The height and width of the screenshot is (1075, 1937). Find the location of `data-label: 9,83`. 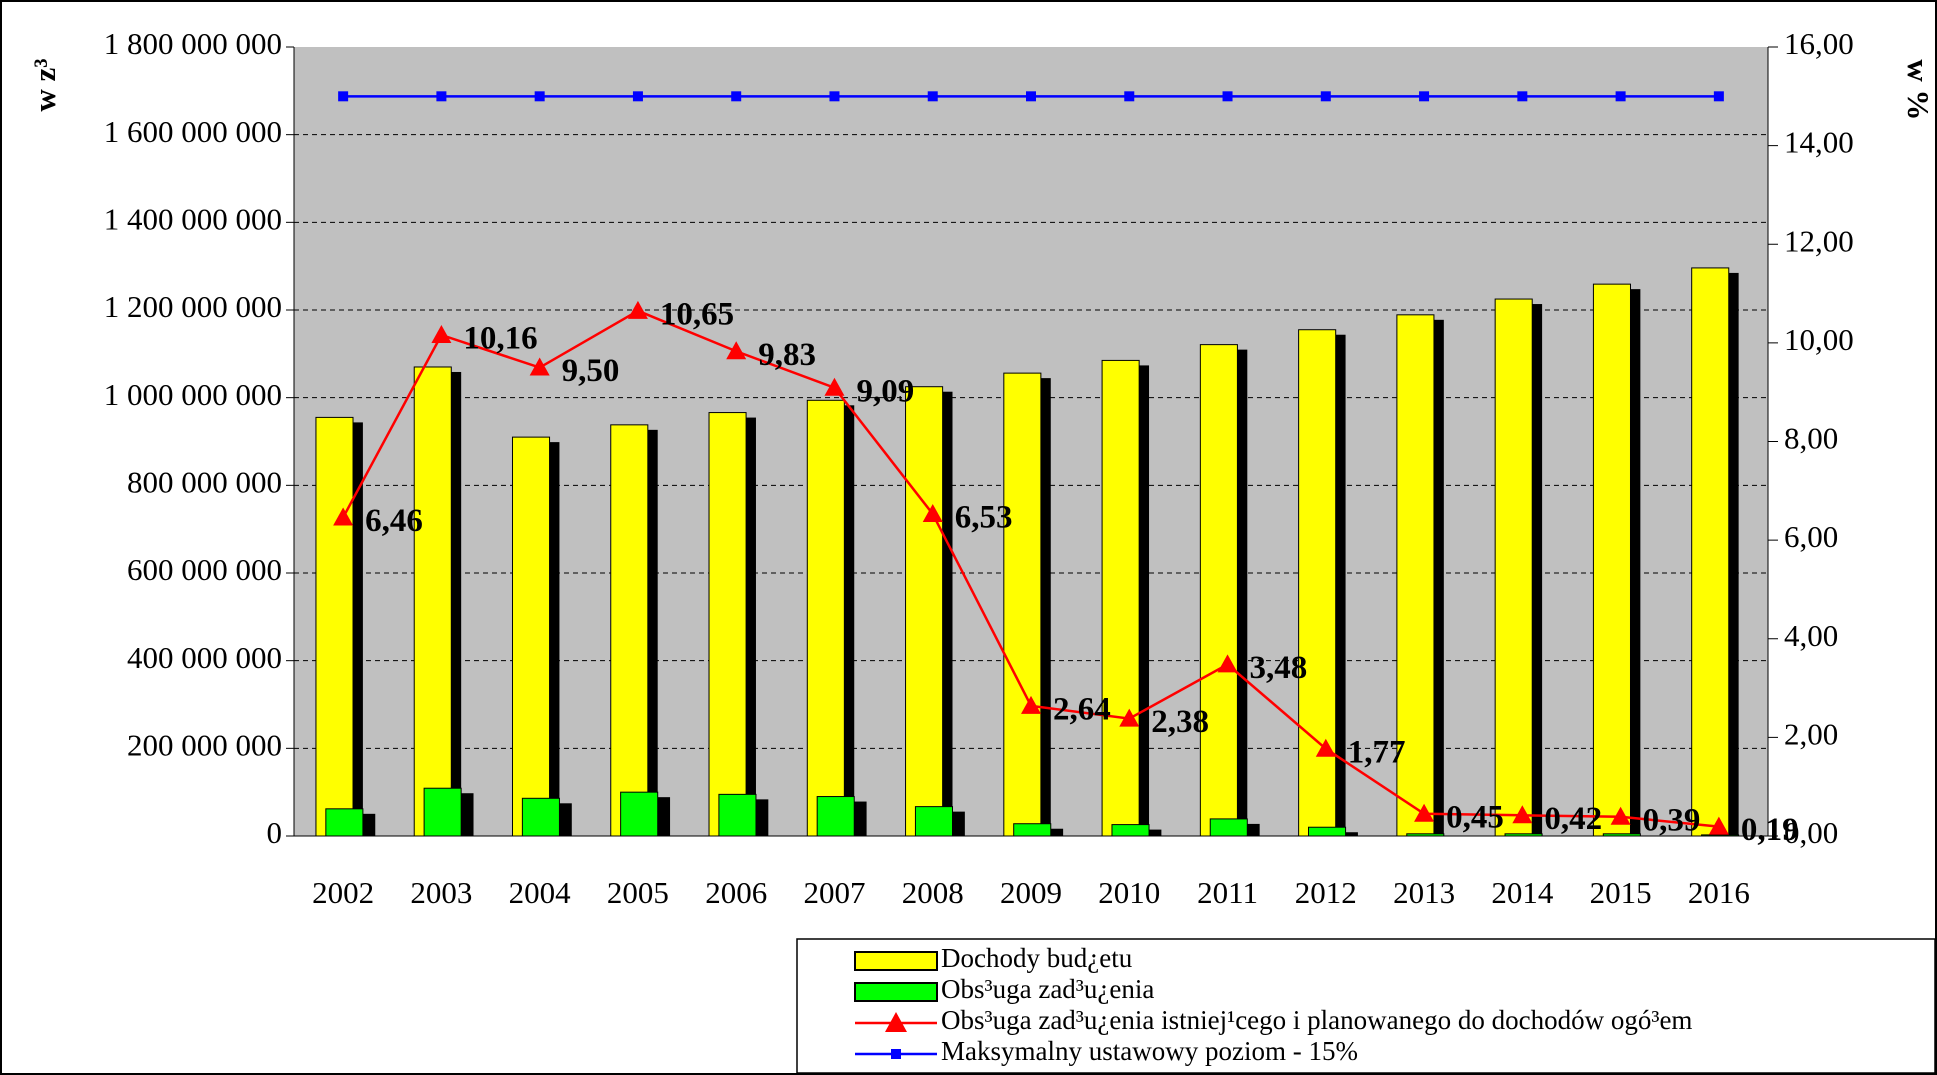

data-label: 9,83 is located at coordinates (787, 355).